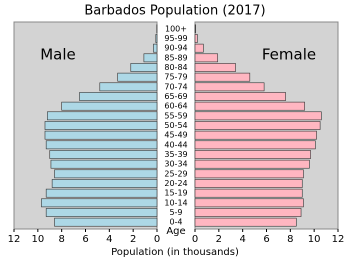 Image resolution: width=350 pixels, height=263 pixels. I want to click on category-label: 90-94, so click(175, 48).